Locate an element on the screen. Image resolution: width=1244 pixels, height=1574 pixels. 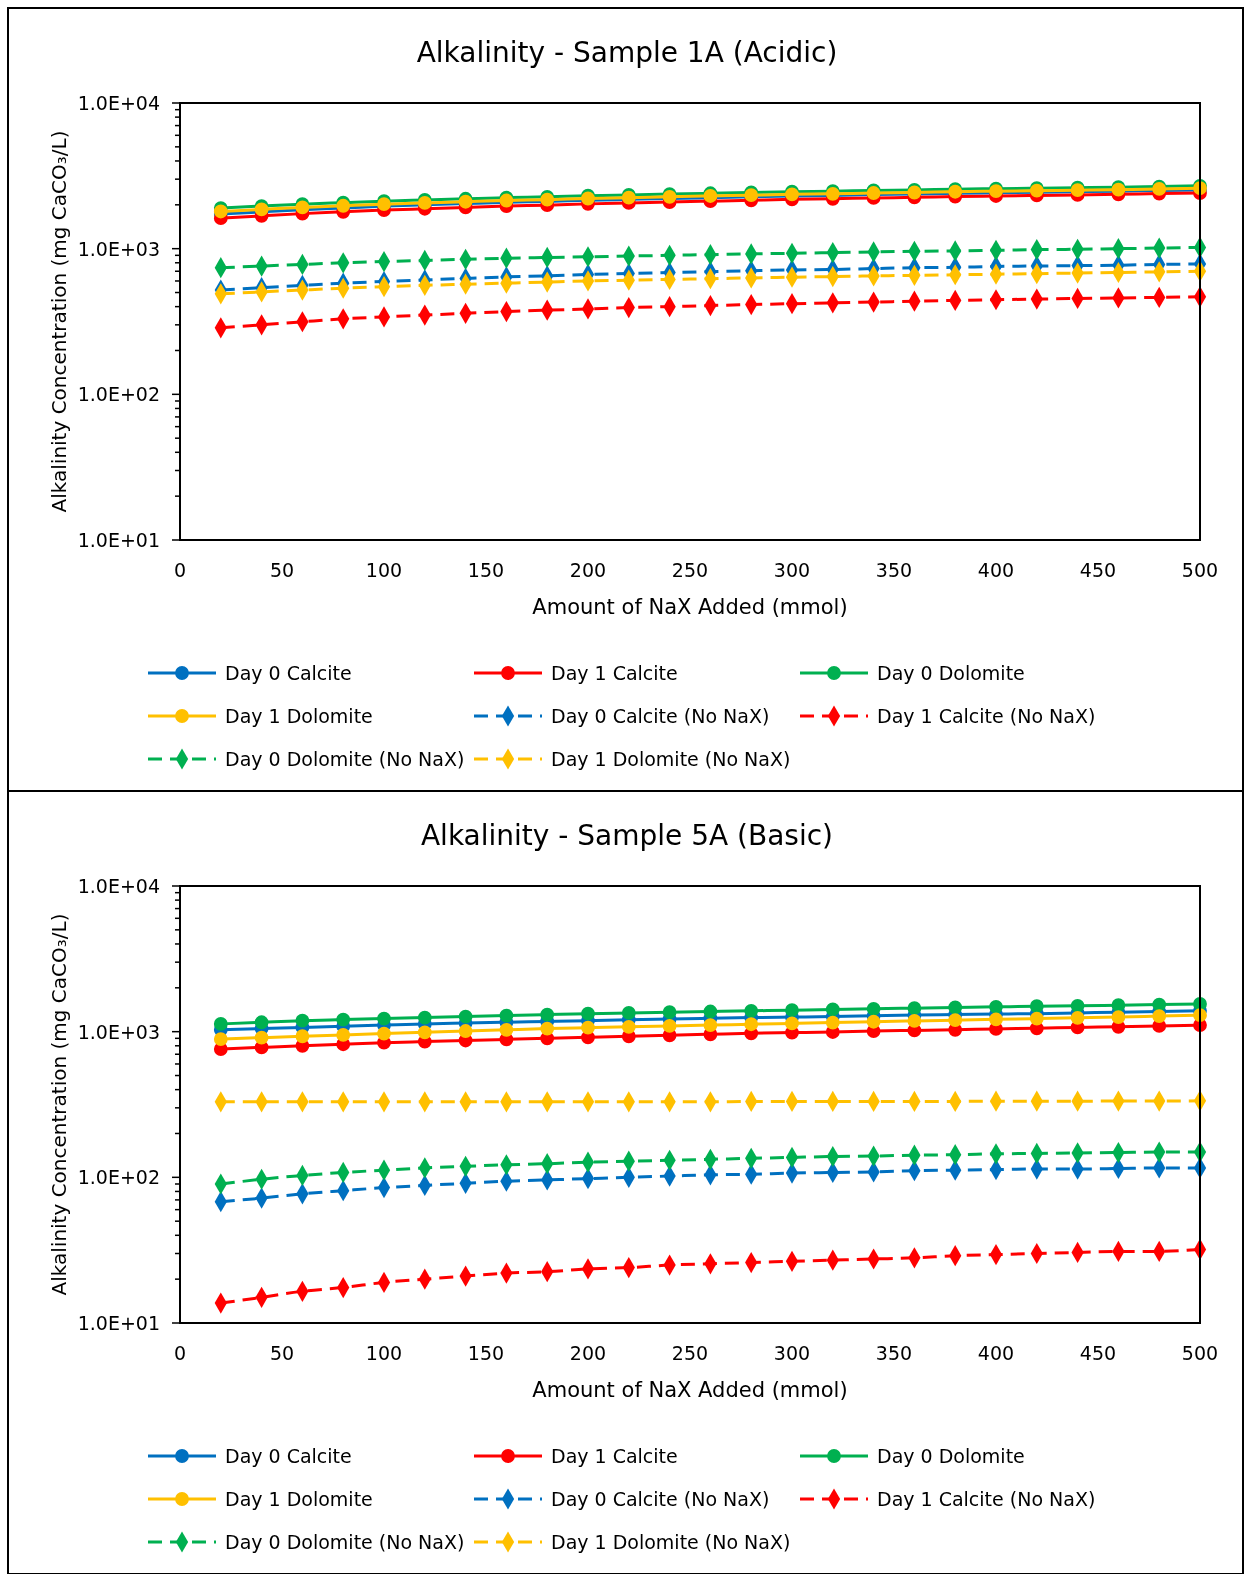
chart-title: Alkalinity - Sample 1A (Acidic) is located at coordinates (627, 52).